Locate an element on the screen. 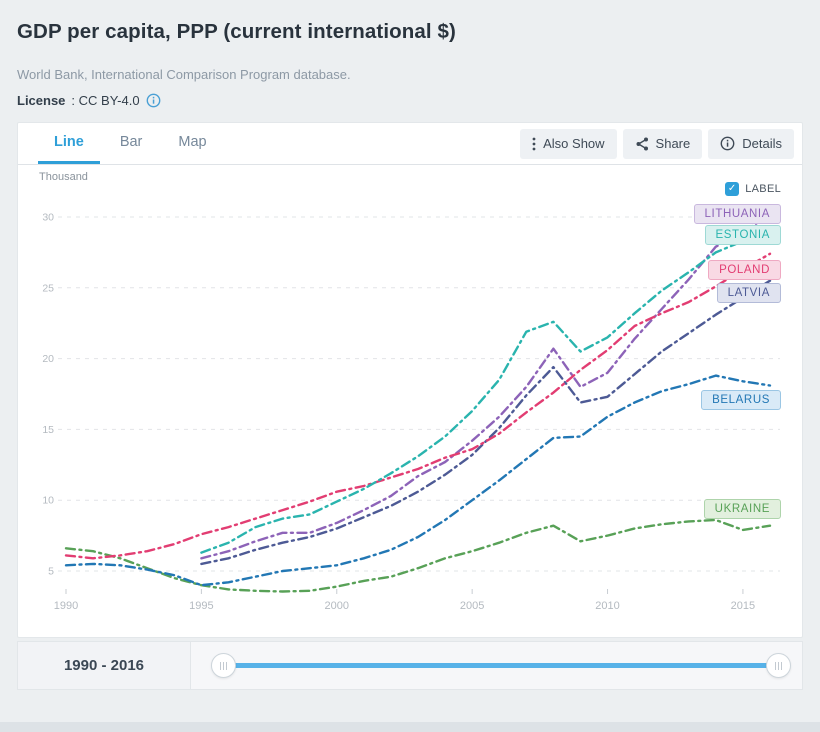 This screenshot has height=732, width=820. tab-bar-chart: Bar is located at coordinates (131, 142).